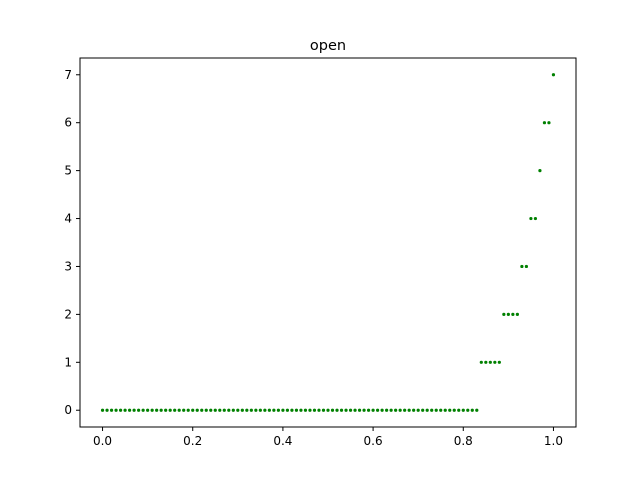  What do you see at coordinates (72, 242) in the screenshot?
I see `y-axis: 0 1 2 3 4 5 6 7` at bounding box center [72, 242].